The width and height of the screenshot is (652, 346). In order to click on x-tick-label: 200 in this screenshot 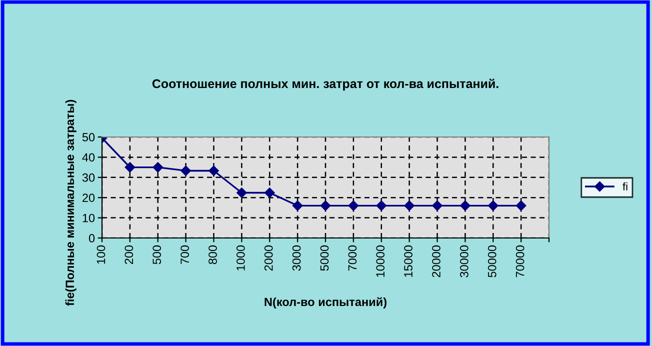, I will do `click(129, 254)`.